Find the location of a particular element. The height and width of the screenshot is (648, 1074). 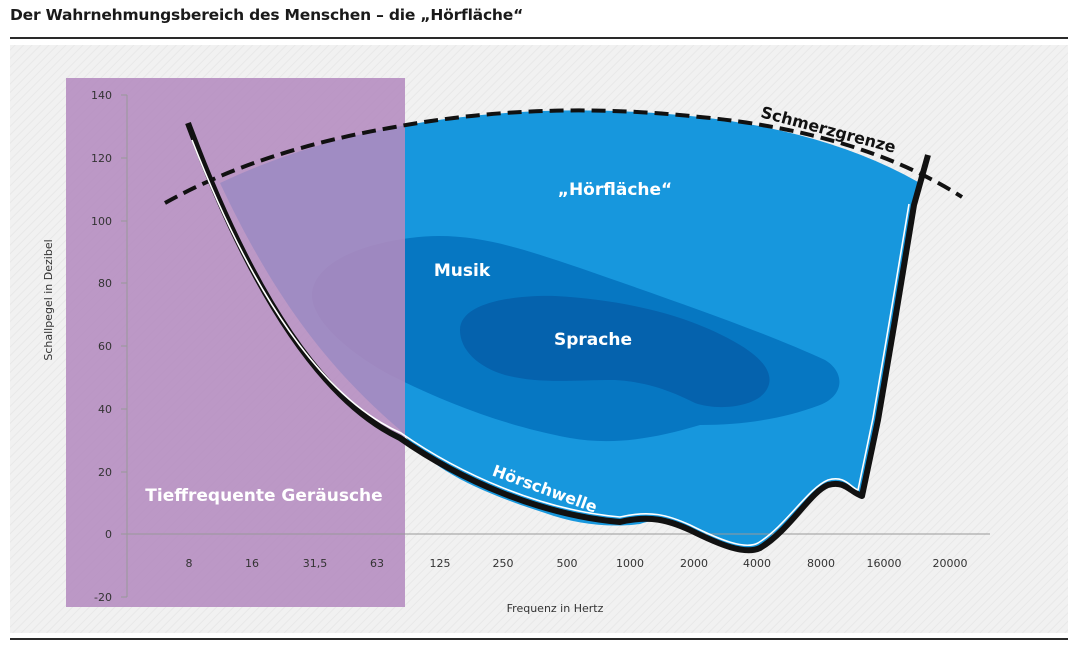

x-tick-label: 16 is located at coordinates (252, 563).